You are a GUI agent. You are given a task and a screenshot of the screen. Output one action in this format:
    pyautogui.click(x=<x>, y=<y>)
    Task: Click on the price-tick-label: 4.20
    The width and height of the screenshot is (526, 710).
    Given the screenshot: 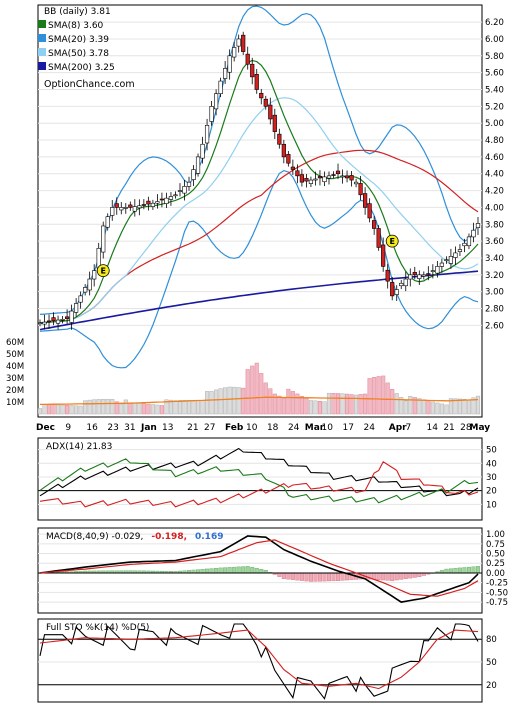 What is the action you would take?
    pyautogui.click(x=494, y=192)
    